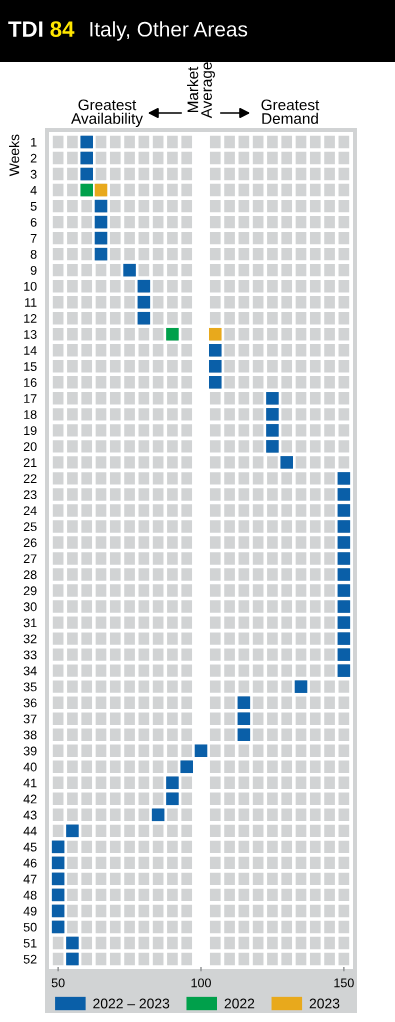  Describe the element at coordinates (239, 1003) in the screenshot. I see `legend-label: 2022` at that location.